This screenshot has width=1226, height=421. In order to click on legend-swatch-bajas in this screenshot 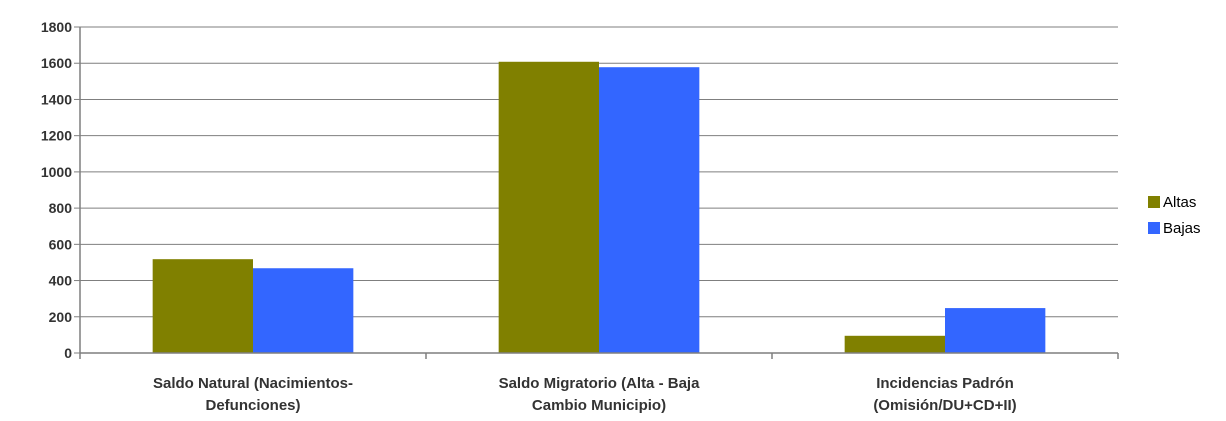, I will do `click(1154, 228)`.